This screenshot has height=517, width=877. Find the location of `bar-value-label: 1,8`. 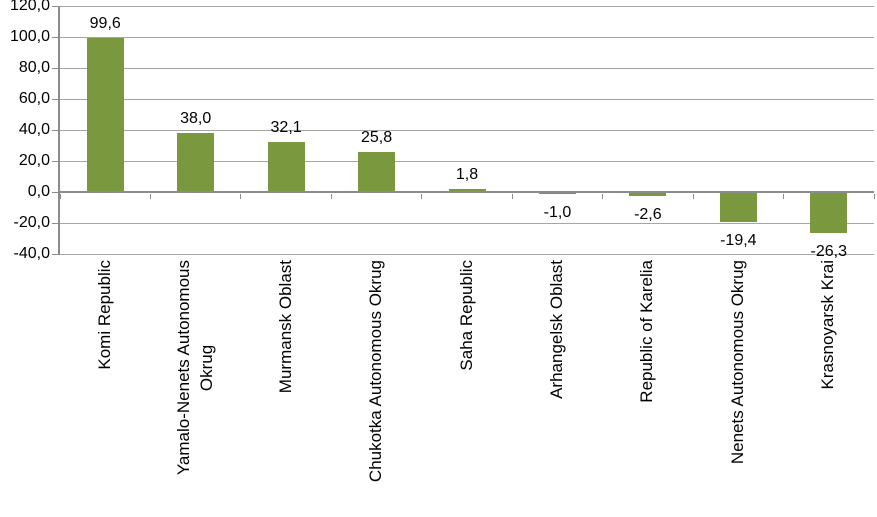

bar-value-label: 1,8 is located at coordinates (467, 175).